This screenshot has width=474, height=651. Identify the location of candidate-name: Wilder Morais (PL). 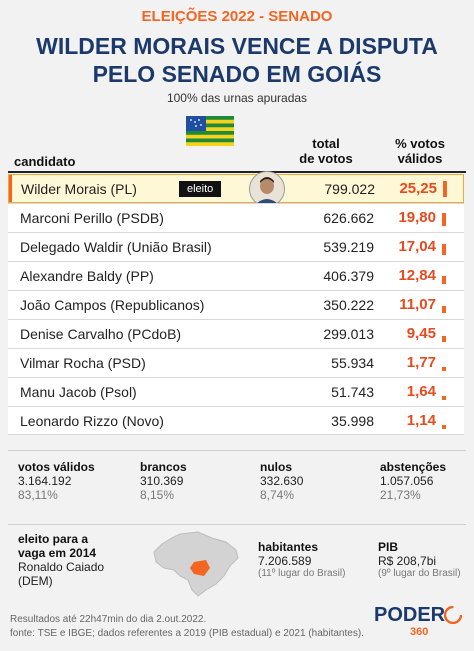
(79, 189).